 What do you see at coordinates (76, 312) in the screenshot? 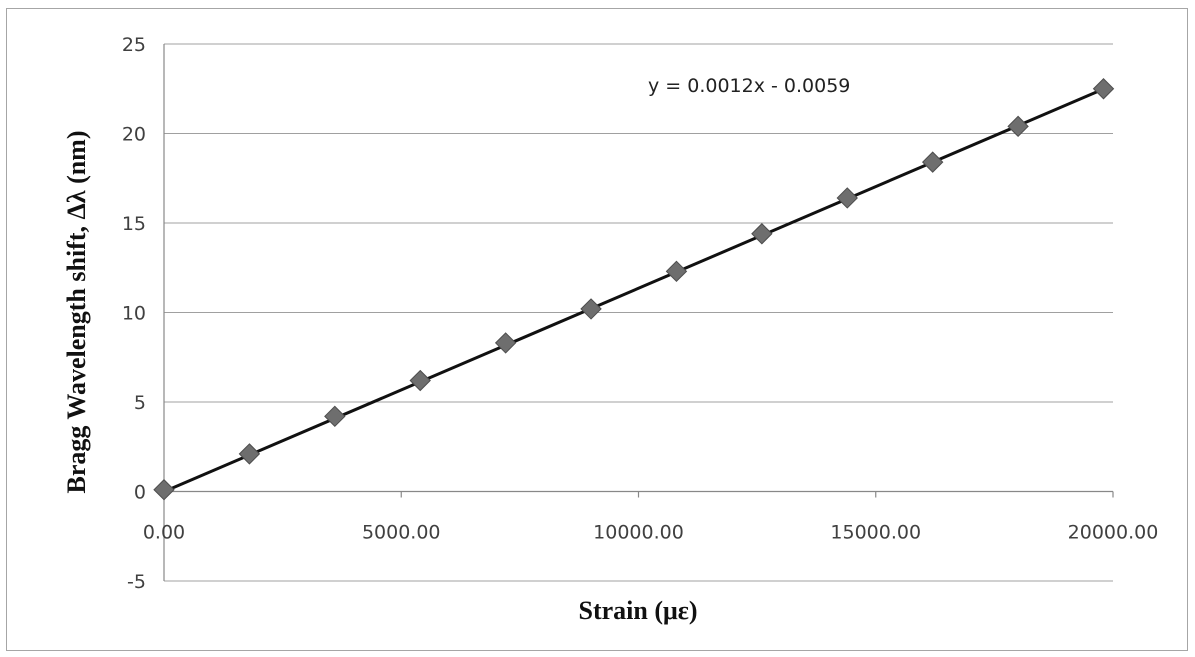
I see `y-axis-title: Bragg Wavelength shift, Δλ (nm)` at bounding box center [76, 312].